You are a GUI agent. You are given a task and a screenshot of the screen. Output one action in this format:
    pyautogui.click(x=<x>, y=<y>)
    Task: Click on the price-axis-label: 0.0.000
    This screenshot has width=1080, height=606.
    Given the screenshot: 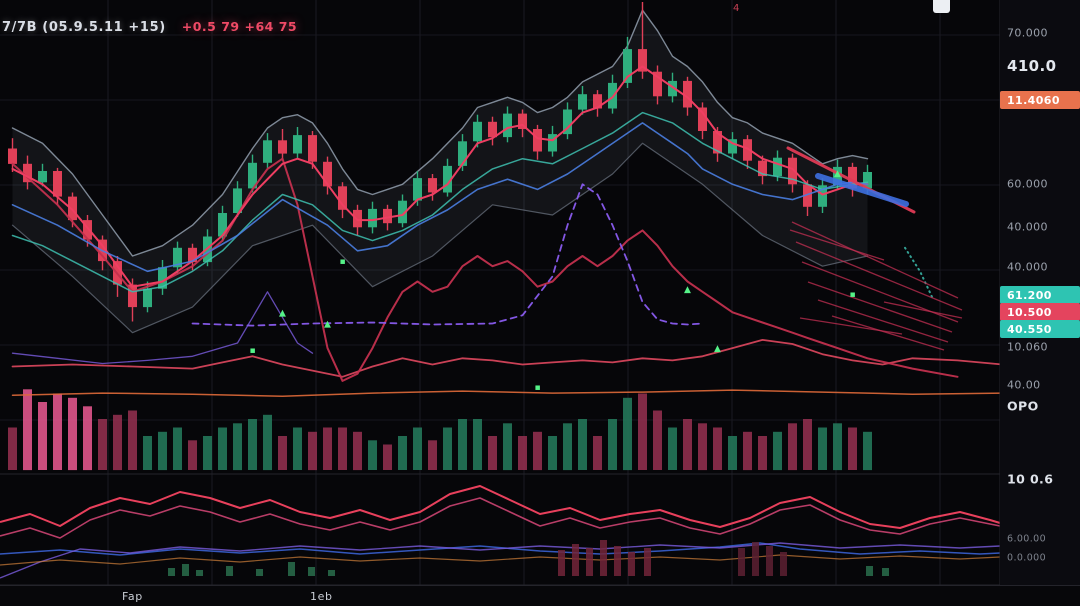 What is the action you would take?
    pyautogui.click(x=1027, y=558)
    